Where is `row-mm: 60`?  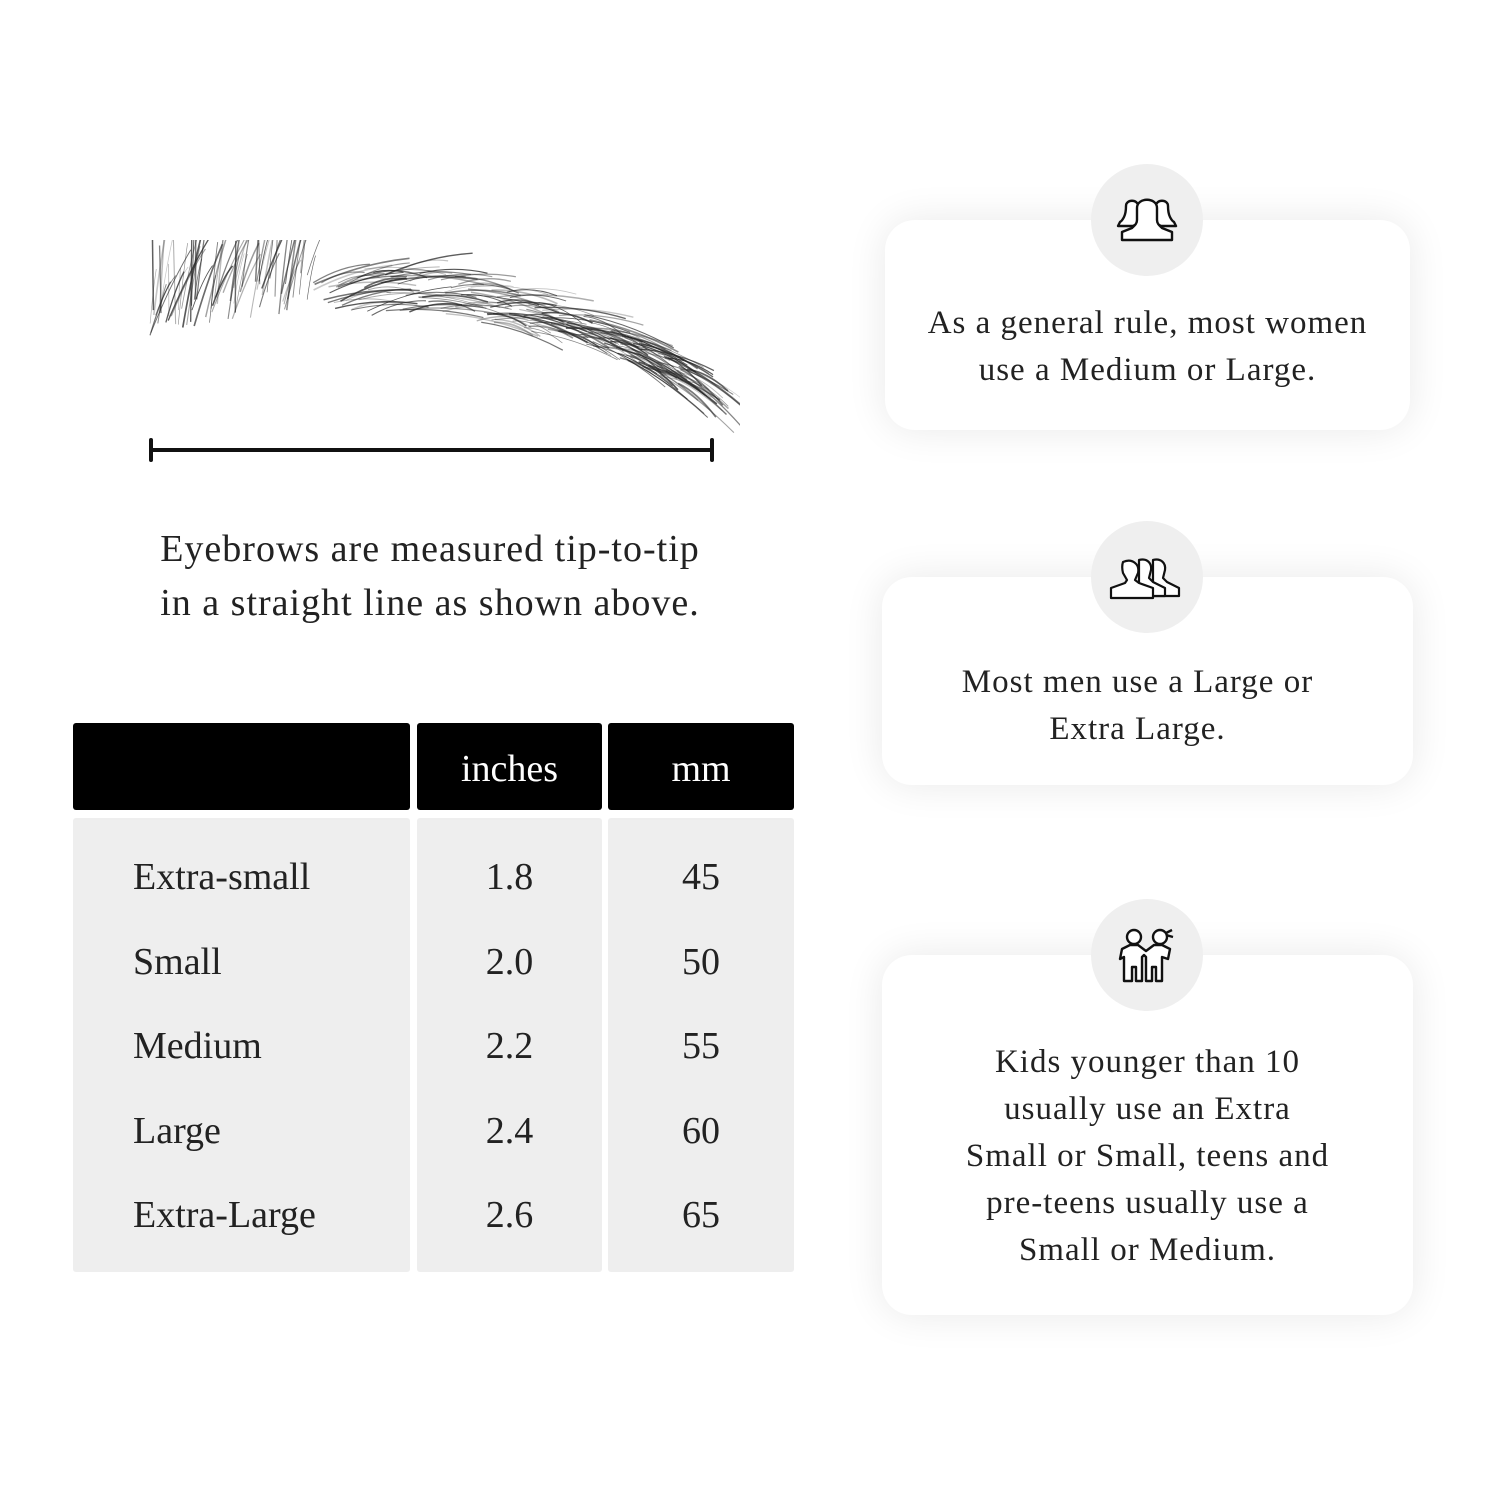 row-mm: 60 is located at coordinates (701, 1130).